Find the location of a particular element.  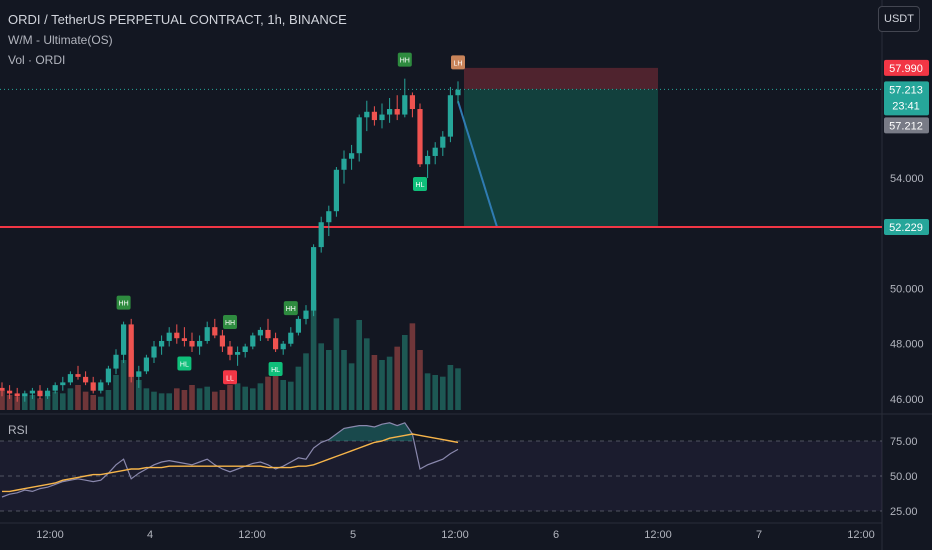

marker-label: LL is located at coordinates (230, 378).